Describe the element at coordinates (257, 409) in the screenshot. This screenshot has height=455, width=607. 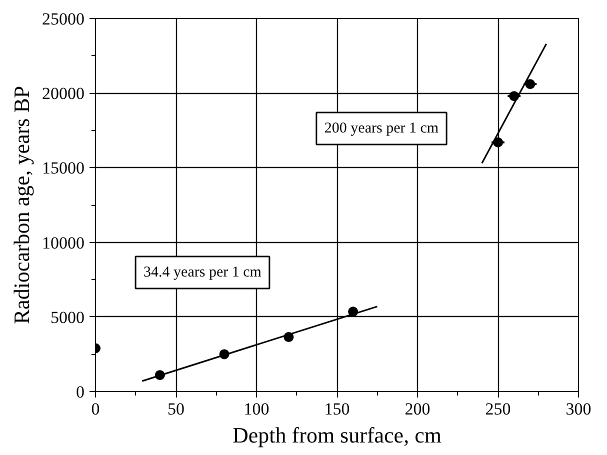
I see `x-tick-label: 100` at that location.